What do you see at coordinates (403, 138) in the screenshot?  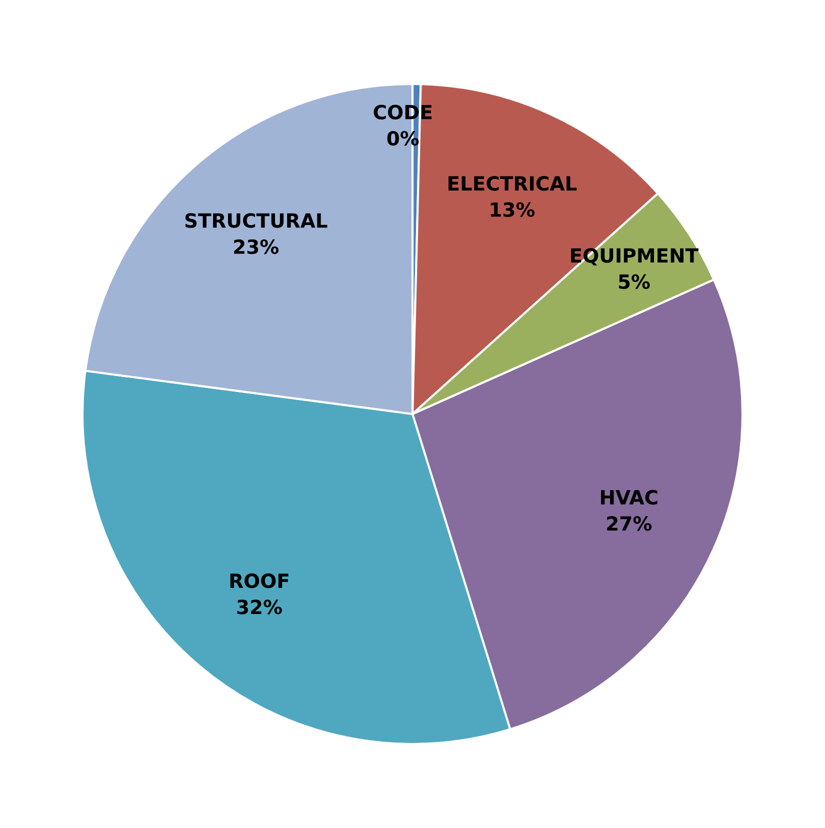 I see `data-label: 0%` at bounding box center [403, 138].